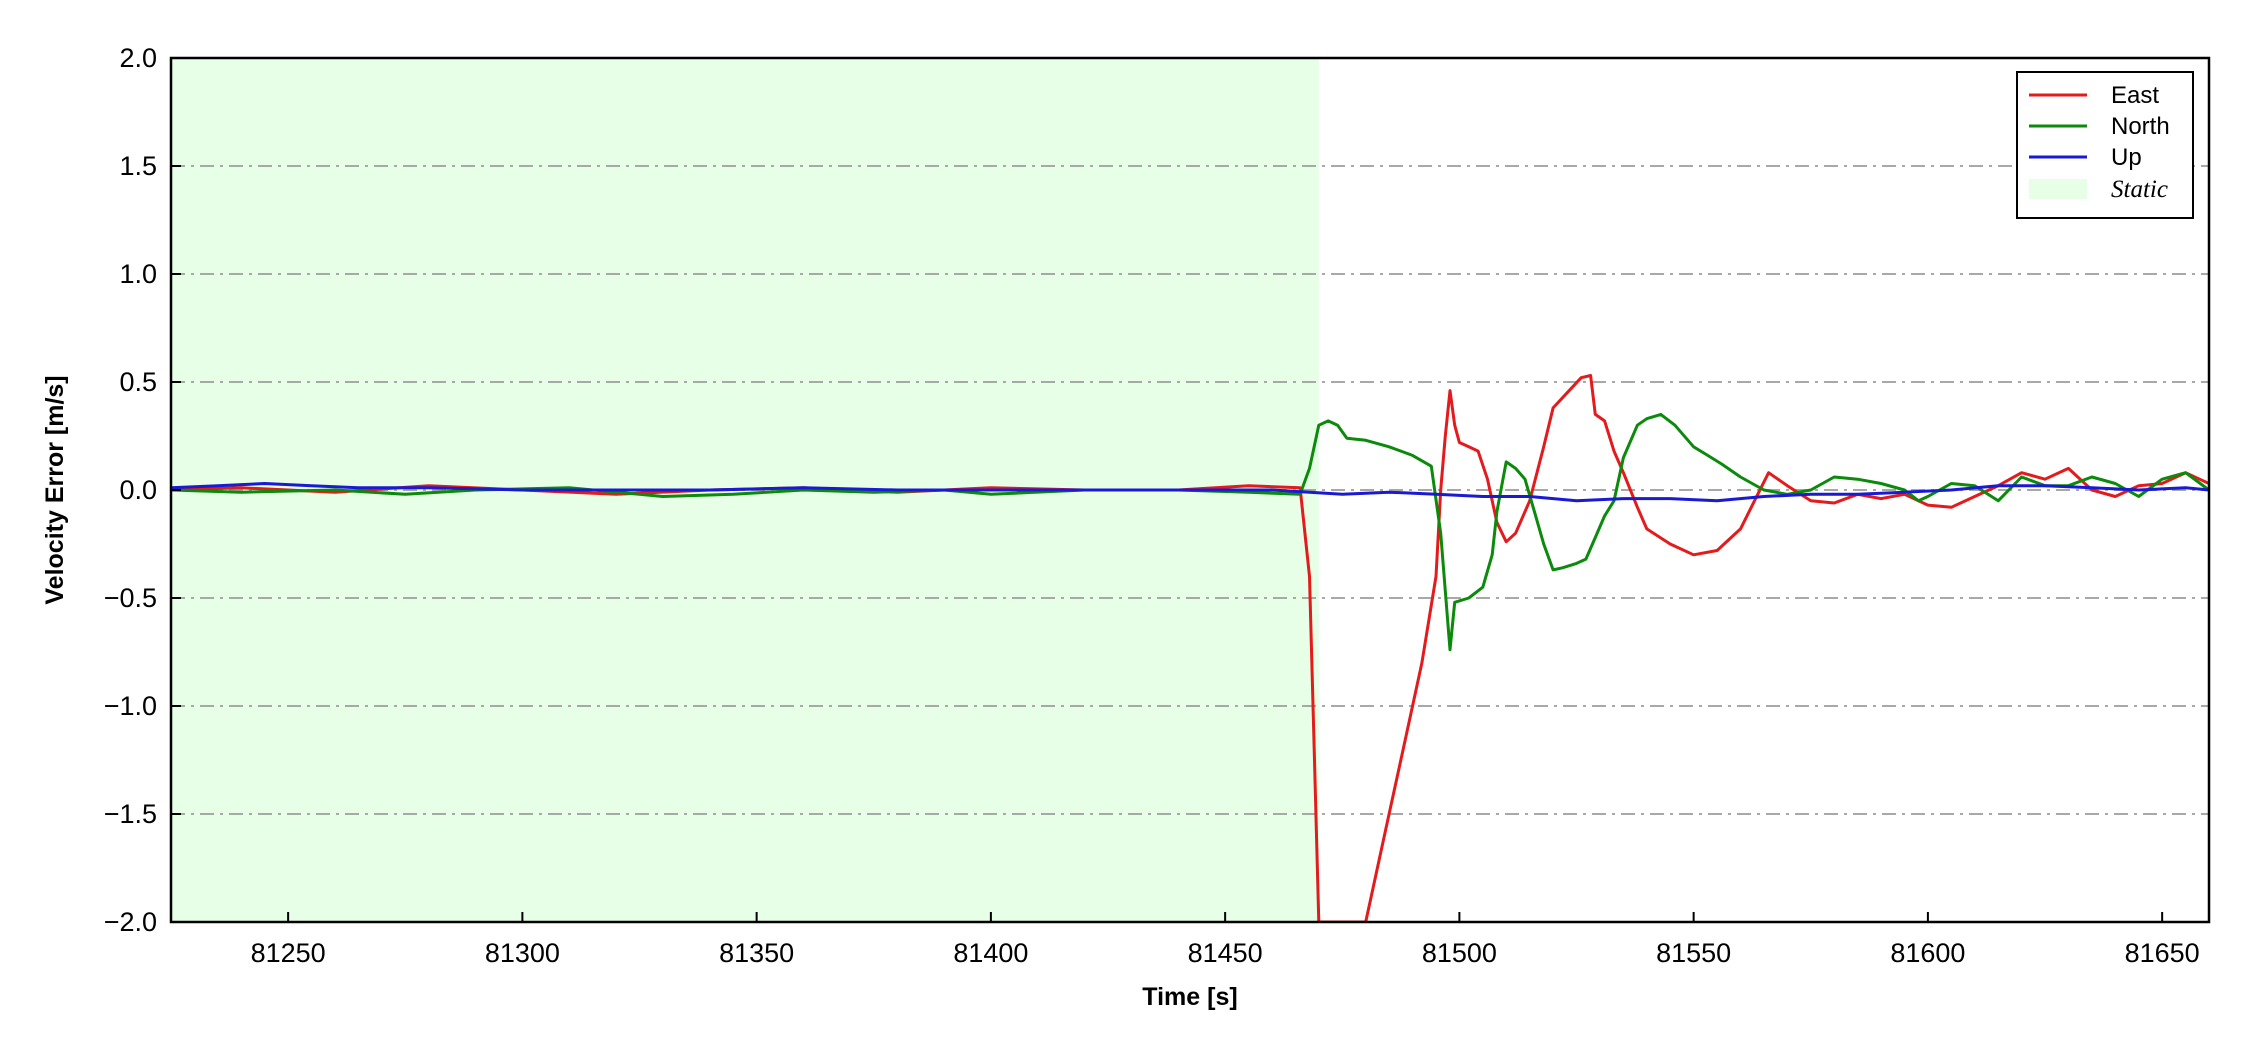  What do you see at coordinates (2105, 145) in the screenshot?
I see `legend: East North Up Static` at bounding box center [2105, 145].